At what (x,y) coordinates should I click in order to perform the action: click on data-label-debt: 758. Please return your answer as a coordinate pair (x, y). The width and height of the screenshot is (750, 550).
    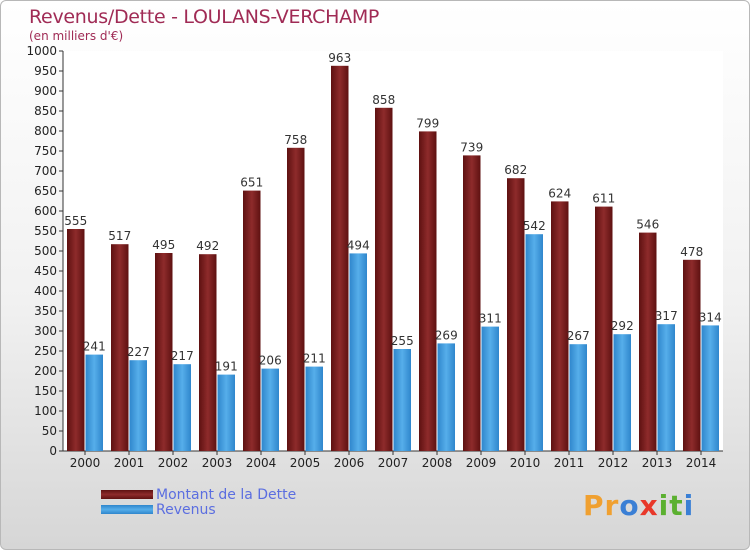
    Looking at the image, I should click on (295, 140).